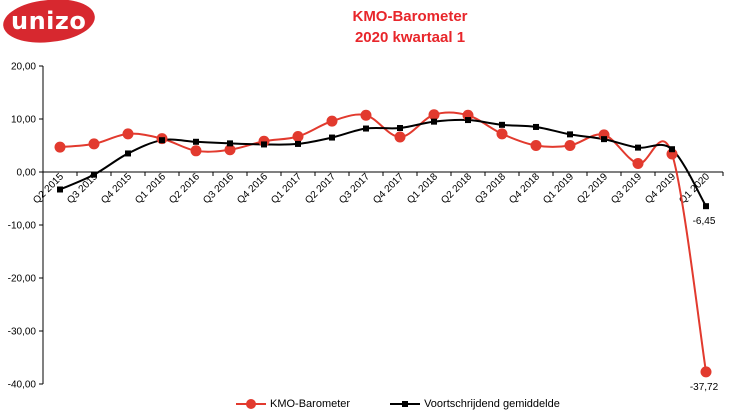 The image size is (742, 417). What do you see at coordinates (22, 332) in the screenshot?
I see `y-tick-label: -30,00` at bounding box center [22, 332].